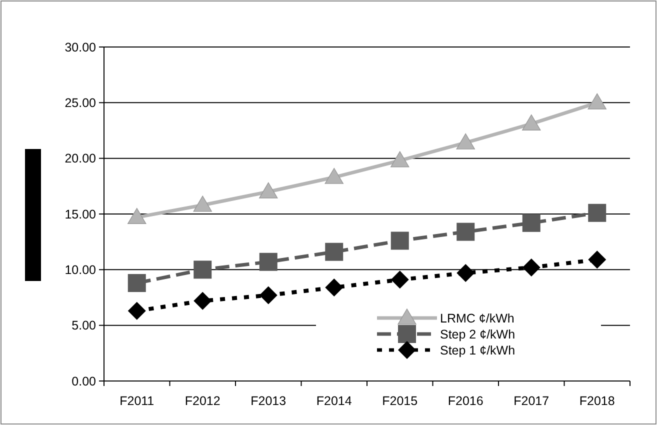 This screenshot has width=665, height=433. Describe the element at coordinates (466, 401) in the screenshot. I see `x-tick-label: F2016` at that location.